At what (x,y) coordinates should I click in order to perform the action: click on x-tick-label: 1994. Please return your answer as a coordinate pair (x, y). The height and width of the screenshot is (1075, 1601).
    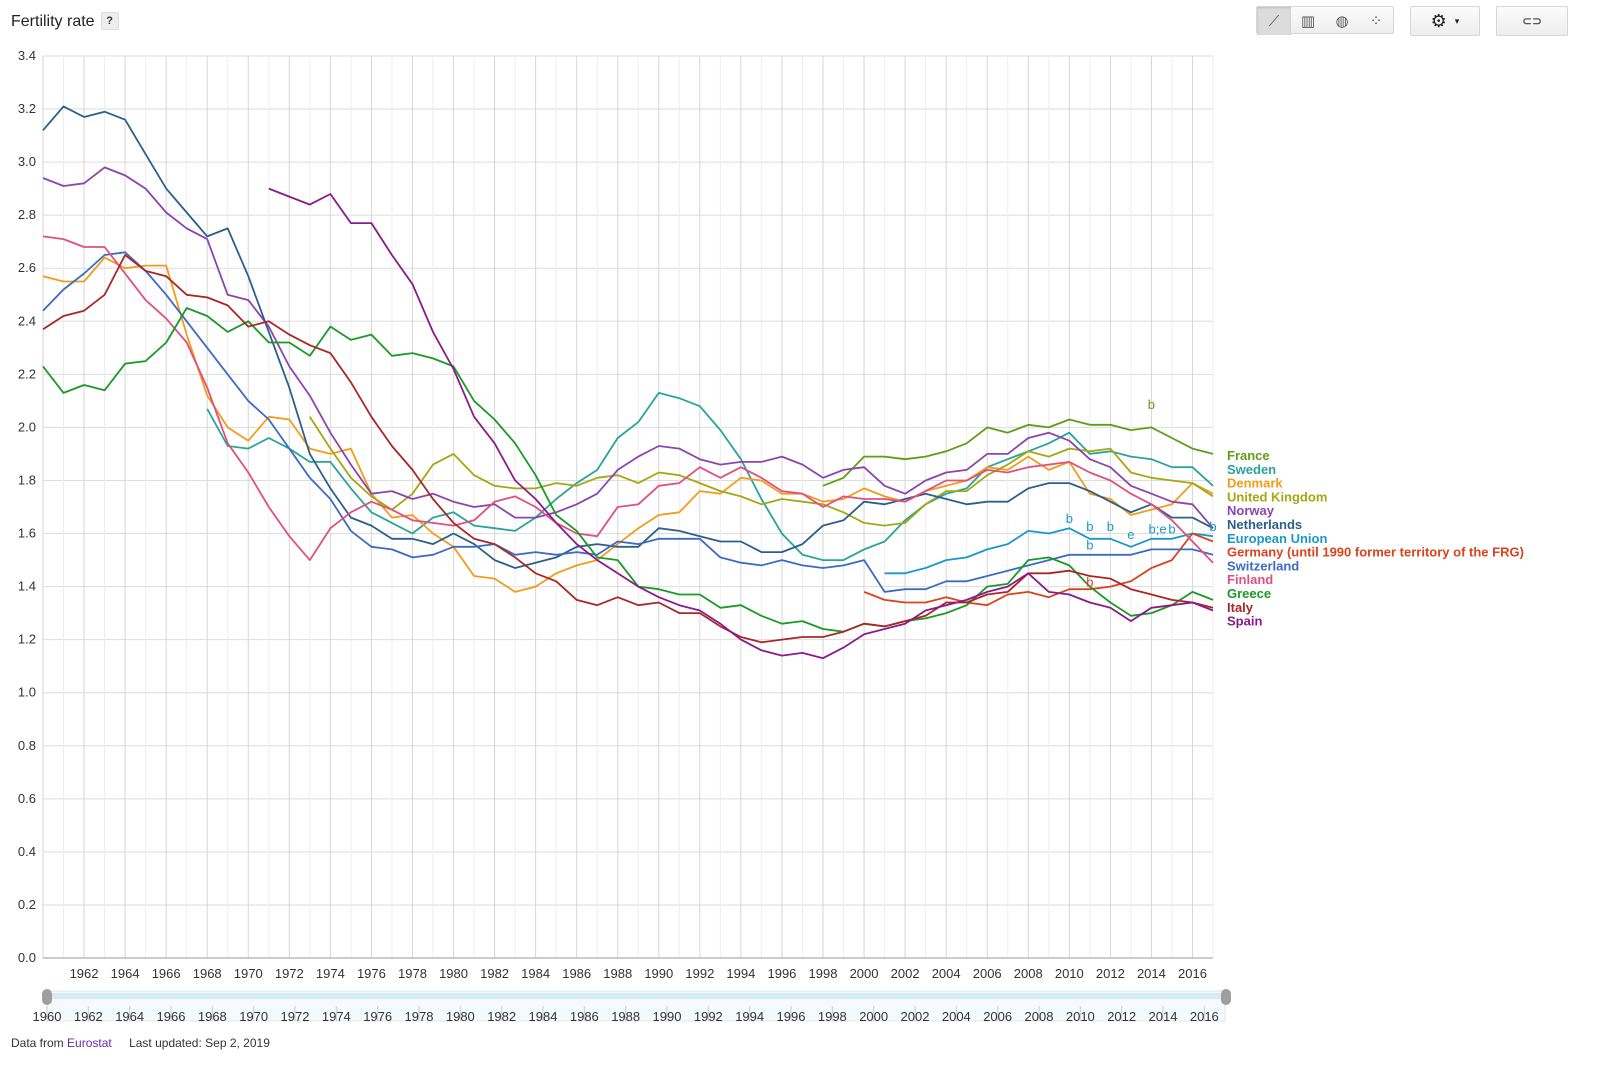
    Looking at the image, I should click on (740, 973).